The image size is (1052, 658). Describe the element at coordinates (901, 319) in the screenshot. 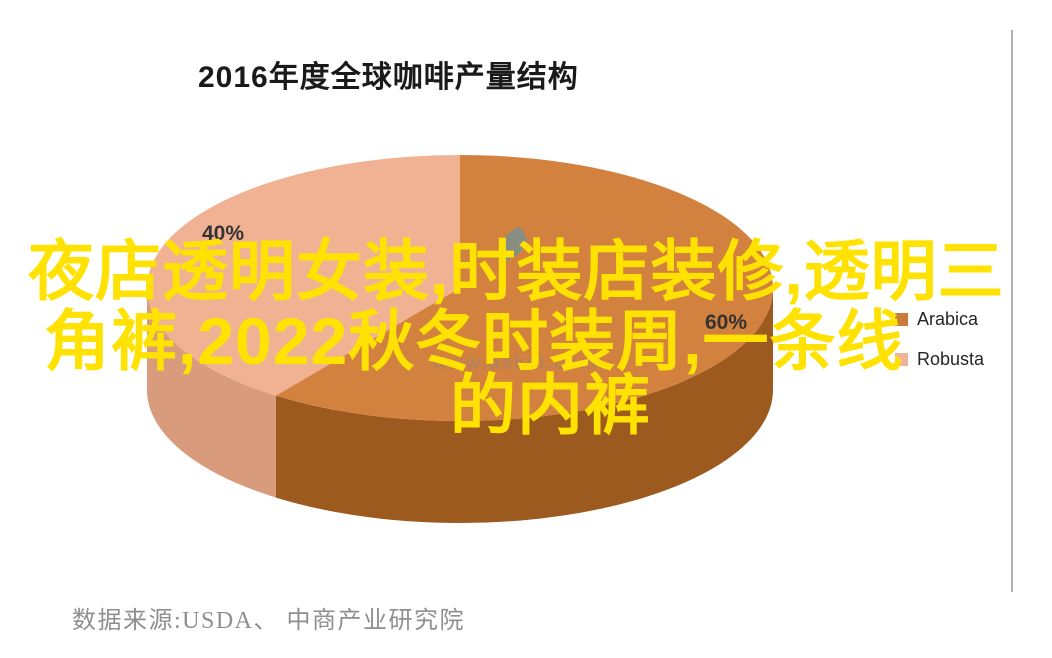

I see `arabica-swatch-icon` at that location.